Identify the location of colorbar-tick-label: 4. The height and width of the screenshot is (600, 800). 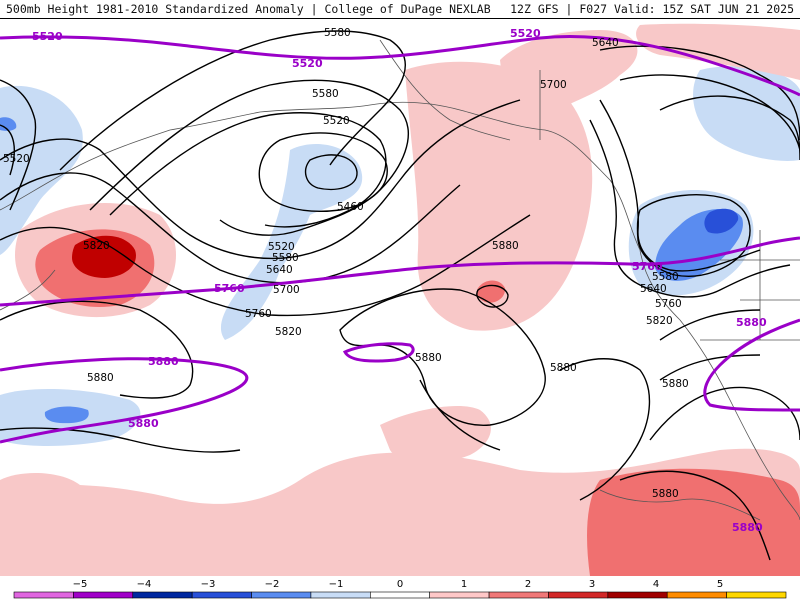
(656, 584).